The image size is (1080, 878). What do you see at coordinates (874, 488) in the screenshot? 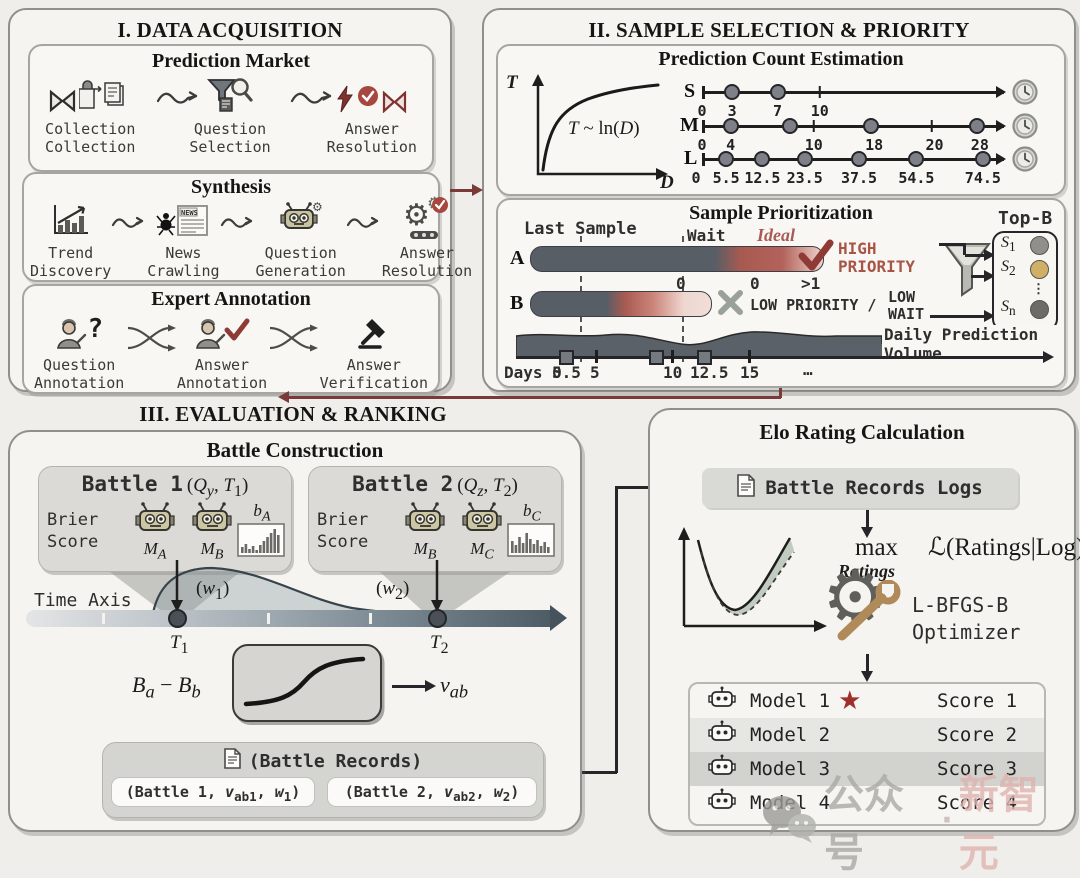
I see `battle-records-logs-label: Battle Records Logs` at bounding box center [874, 488].